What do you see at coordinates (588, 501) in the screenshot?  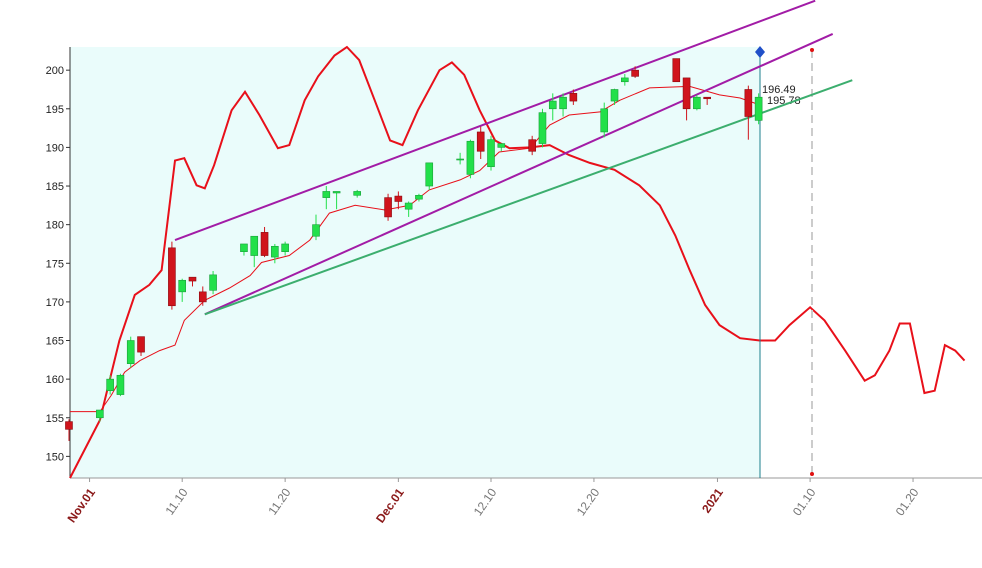 I see `x-tick-label: 12.20` at bounding box center [588, 501].